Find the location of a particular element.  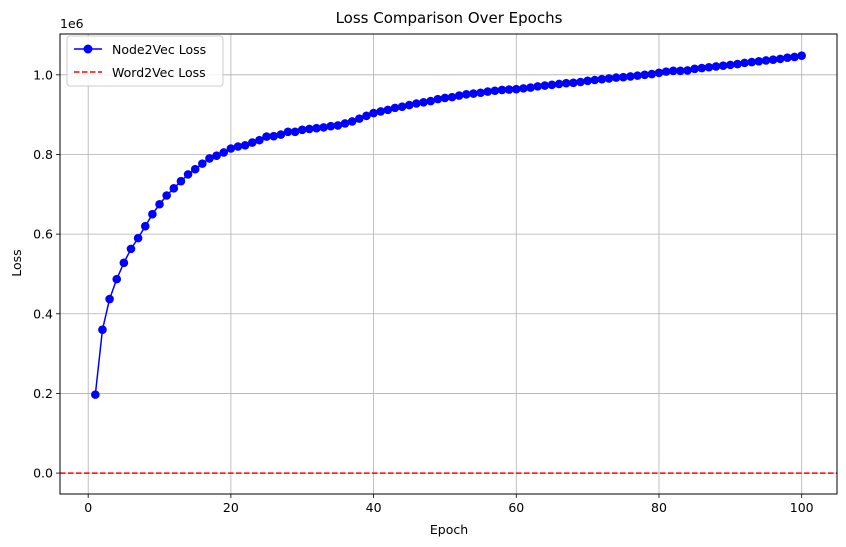

x-axis-label: Epoch is located at coordinates (449, 529).